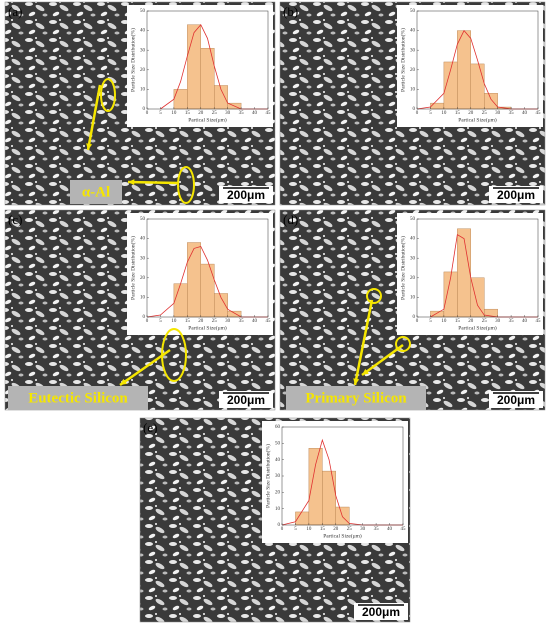  I want to click on annotation: α-Al, so click(96, 192).